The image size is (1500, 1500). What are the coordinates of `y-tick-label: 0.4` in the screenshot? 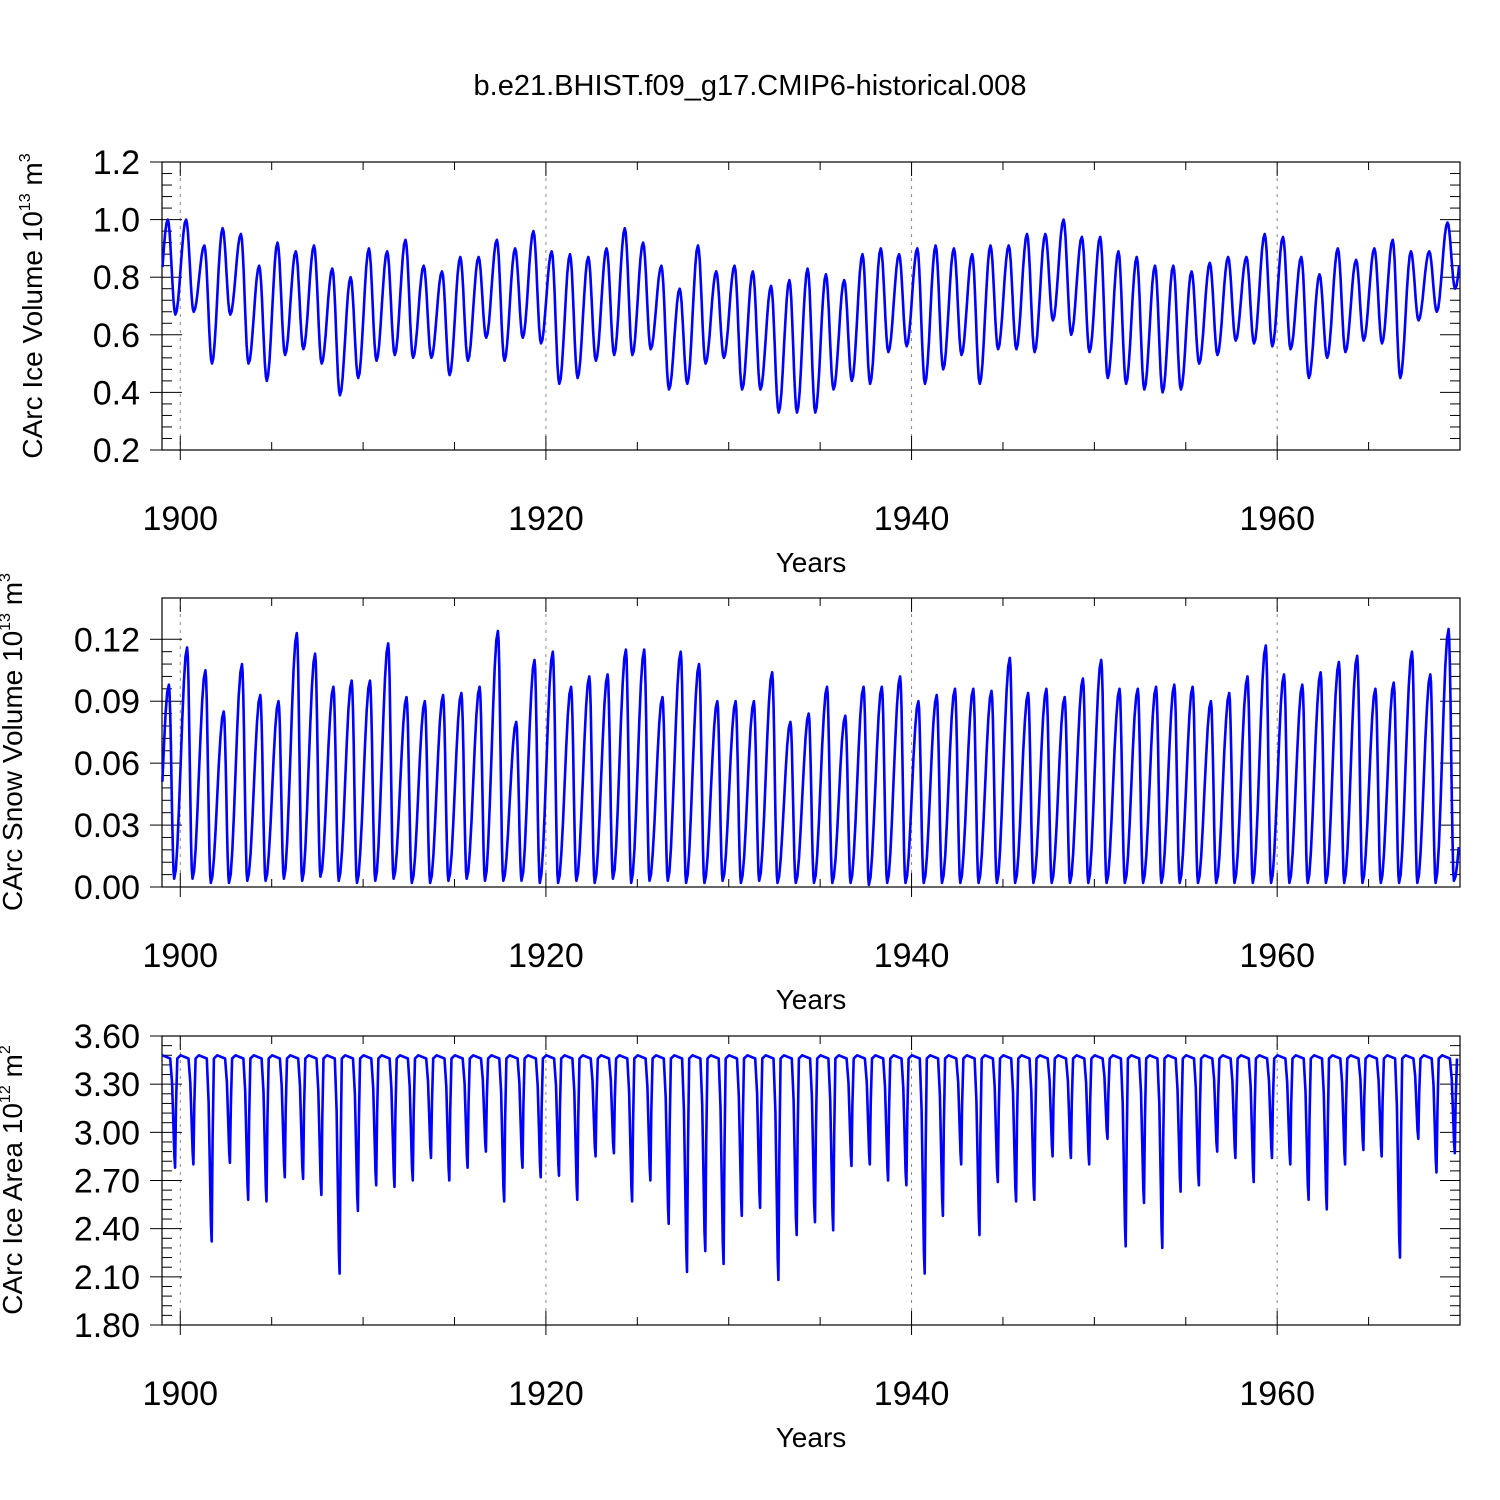 It's located at (116, 393).